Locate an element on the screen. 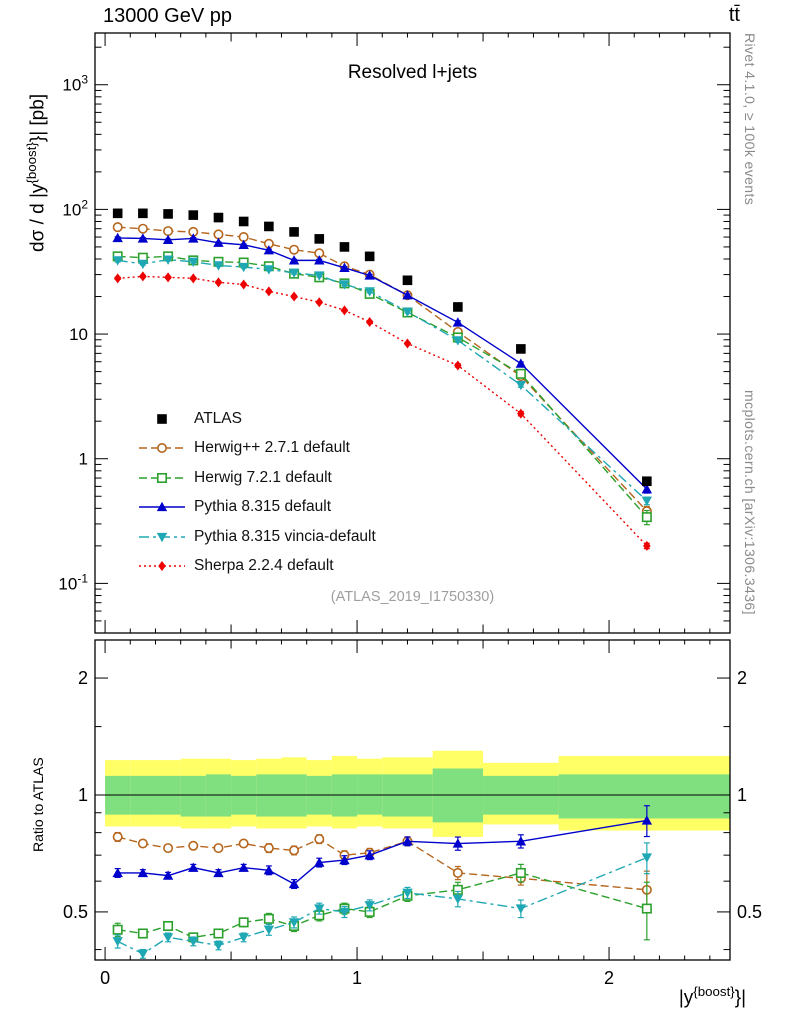 This screenshot has height=1024, width=786. legend-marker-sq is located at coordinates (162, 418).